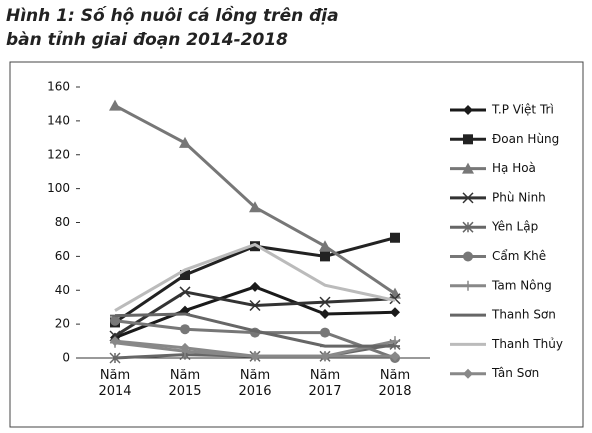 This screenshot has height=433, width=592. Describe the element at coordinates (255, 277) in the screenshot. I see `series-line` at that location.